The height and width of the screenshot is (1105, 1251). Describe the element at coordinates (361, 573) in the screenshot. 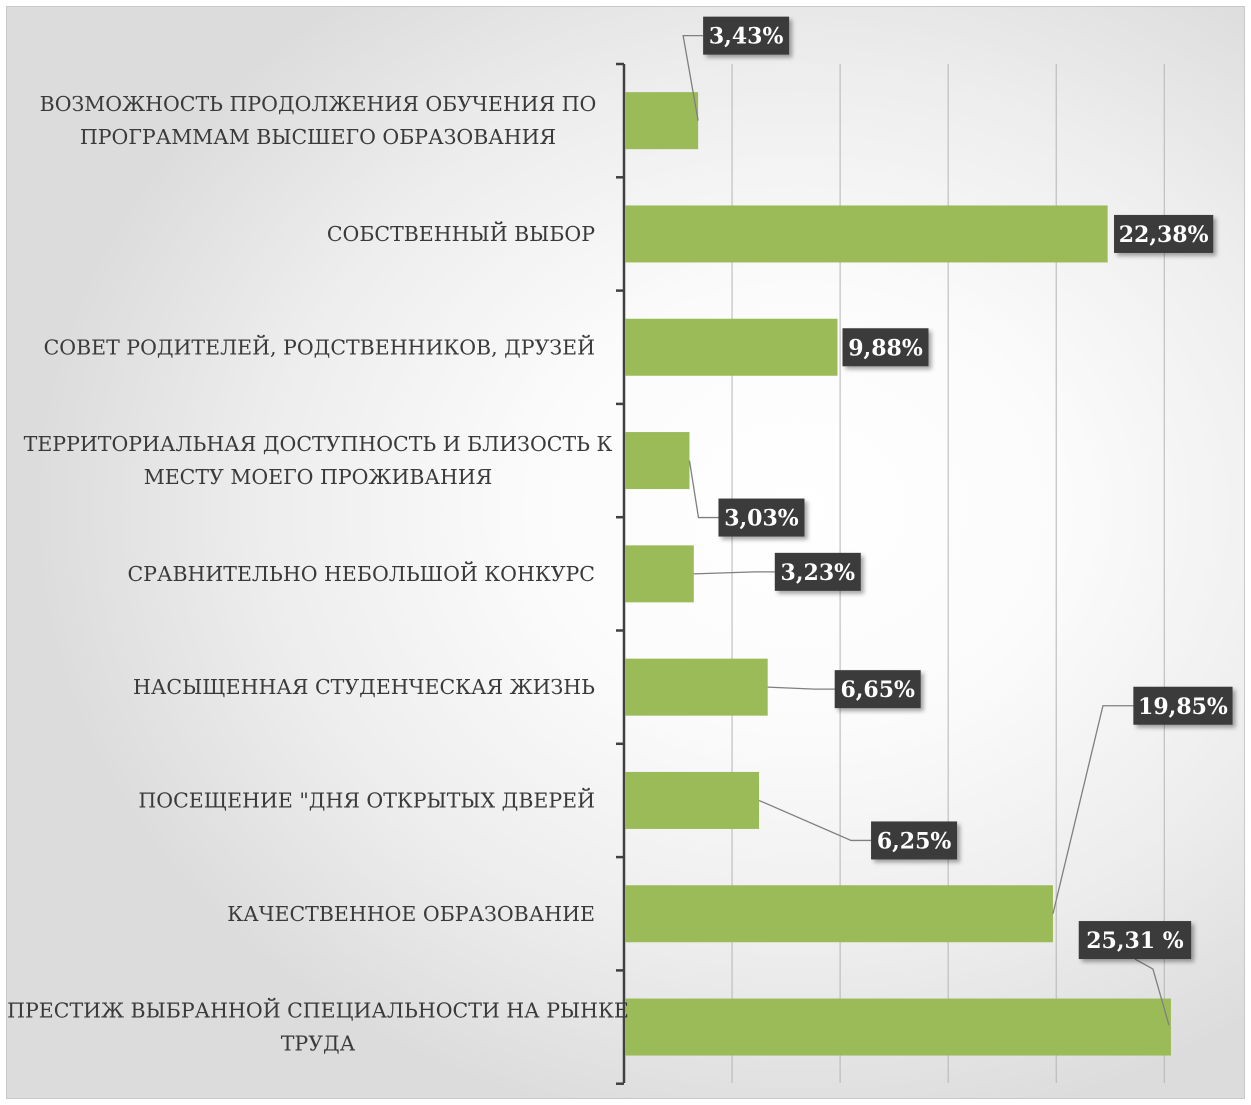

I see `category-label: СРАВНИТЕЛЬНО НЕБОЛЬШОЙ КОНКУРС` at that location.